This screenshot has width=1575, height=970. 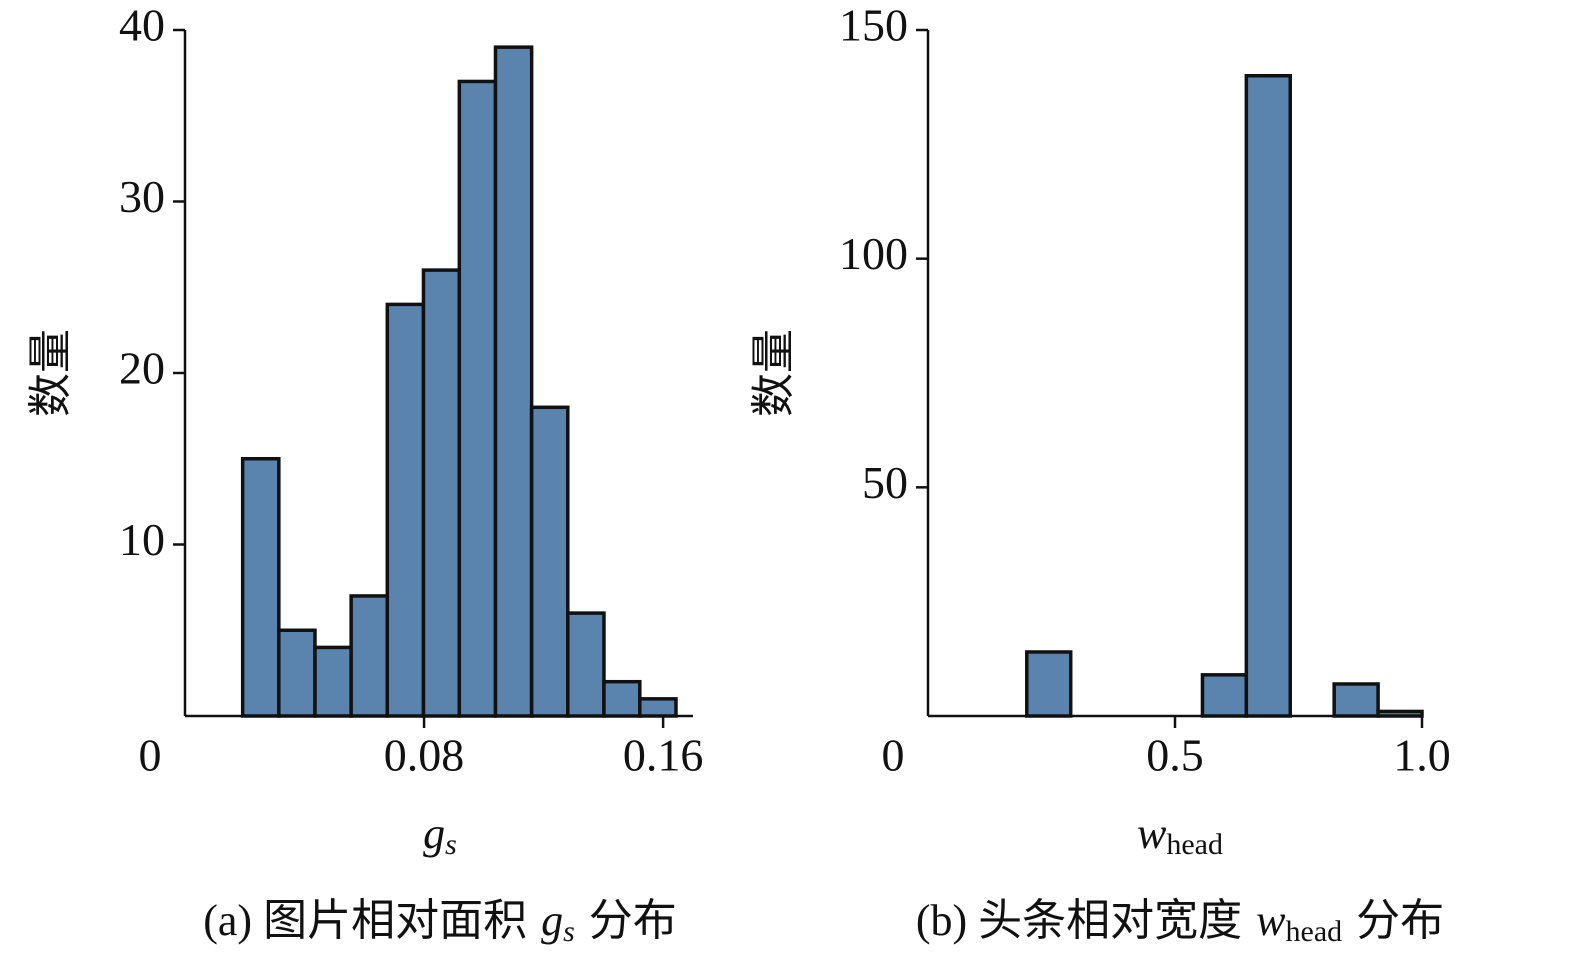 I want to click on x-axis-label-sub: head, so click(x=1194, y=844).